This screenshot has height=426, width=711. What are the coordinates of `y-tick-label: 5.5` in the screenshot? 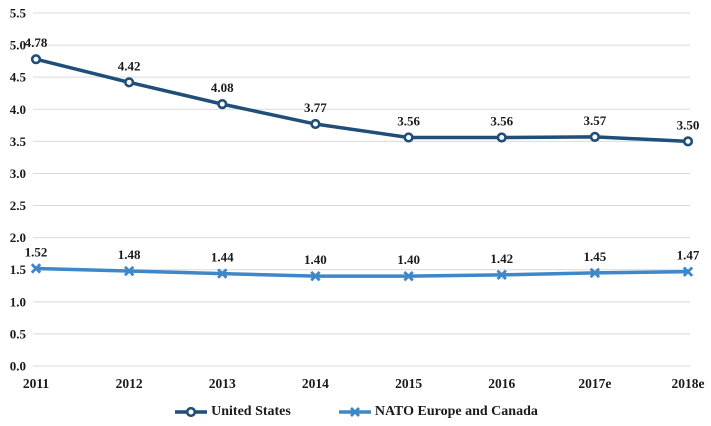 It's located at (18, 13).